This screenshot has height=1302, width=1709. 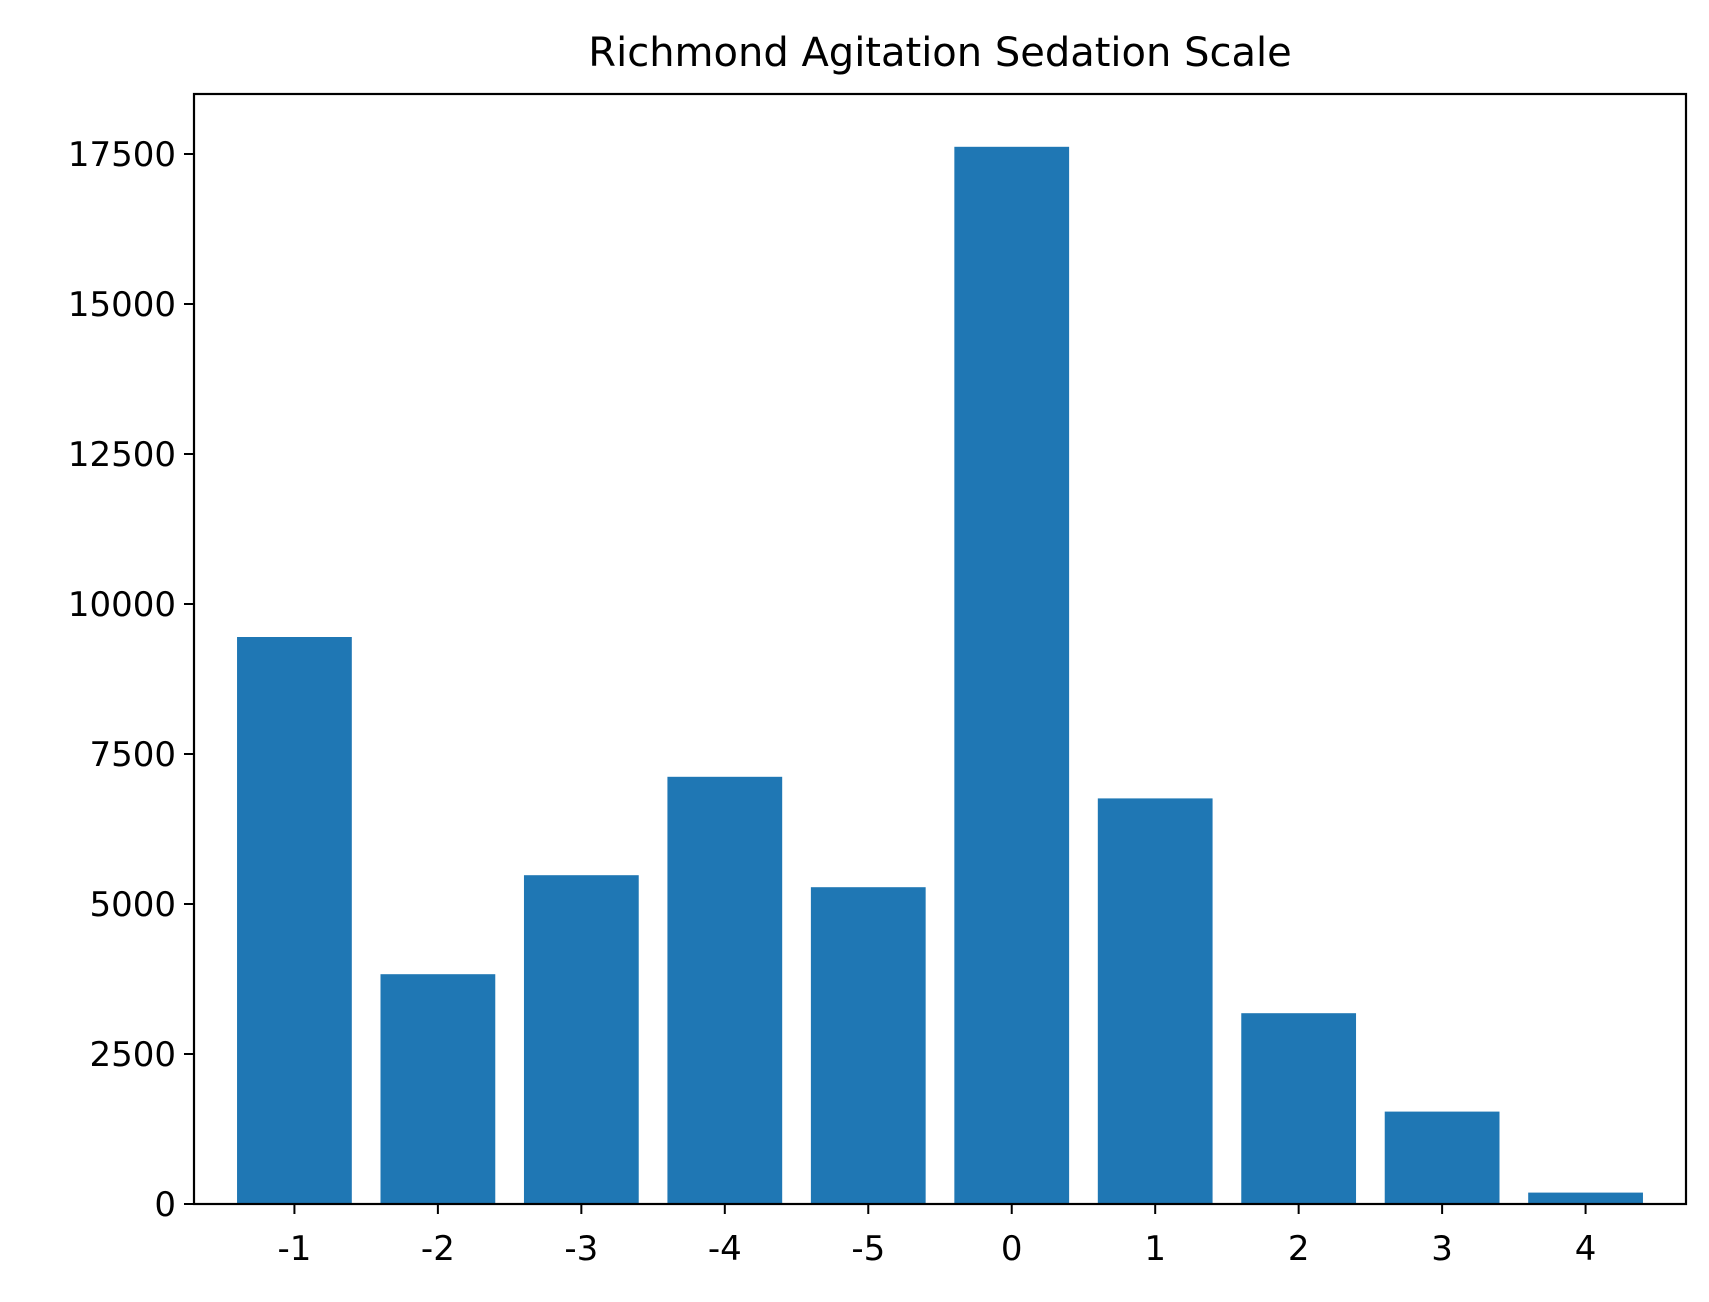 I want to click on x-tick-label: -4, so click(x=725, y=1249).